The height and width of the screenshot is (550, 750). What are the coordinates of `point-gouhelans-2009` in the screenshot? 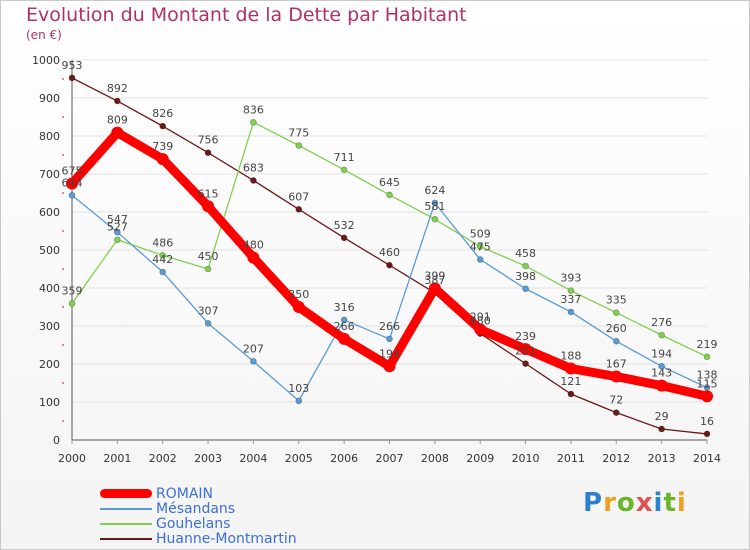 It's located at (480, 246).